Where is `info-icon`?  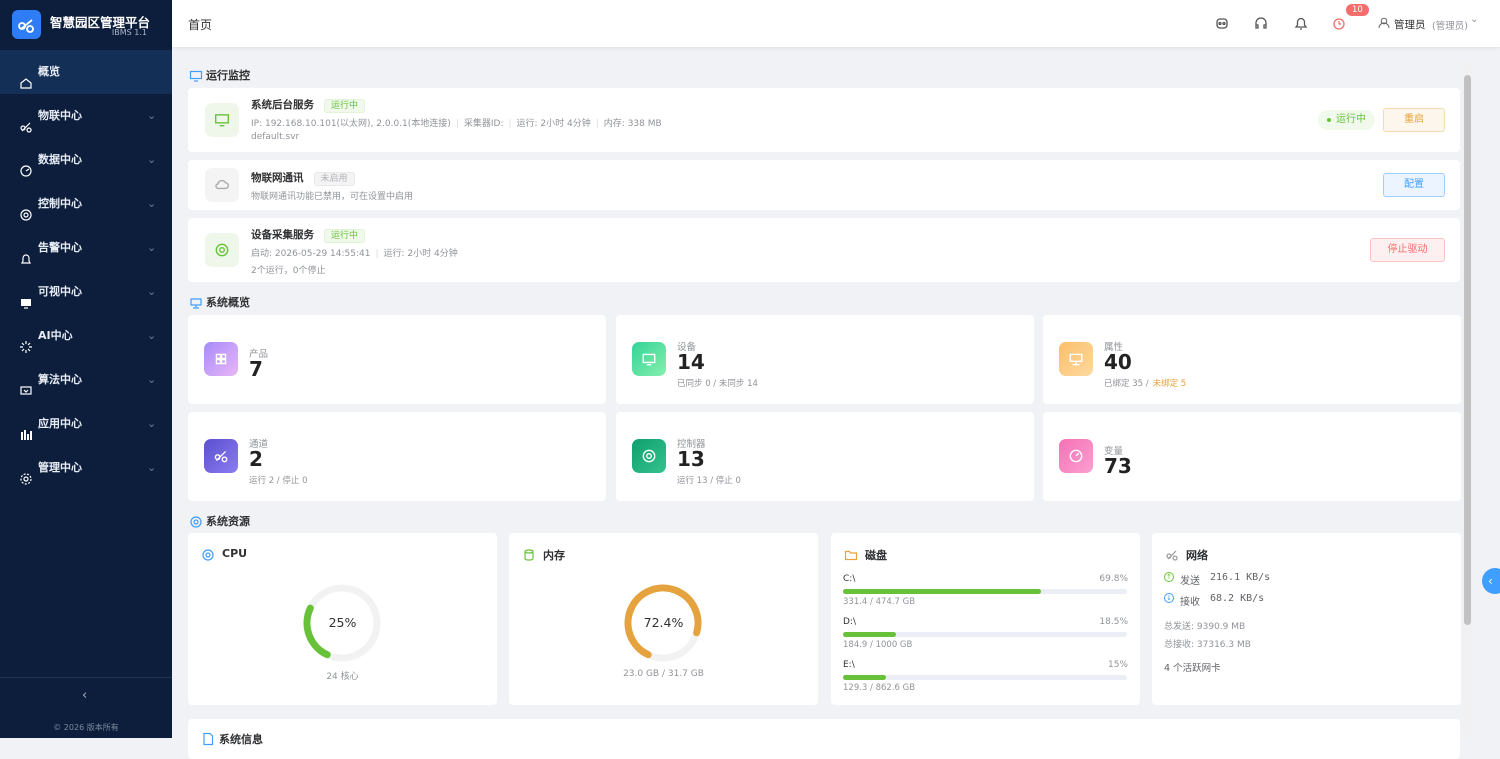
info-icon is located at coordinates (208, 740).